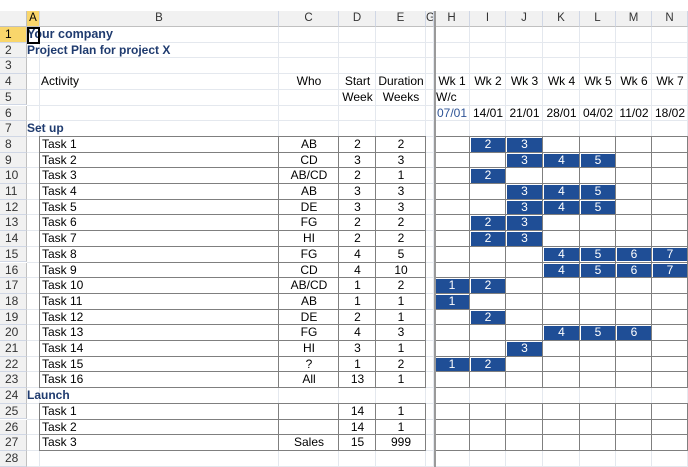 The image size is (688, 467). What do you see at coordinates (309, 316) in the screenshot?
I see `task-owner: DE` at bounding box center [309, 316].